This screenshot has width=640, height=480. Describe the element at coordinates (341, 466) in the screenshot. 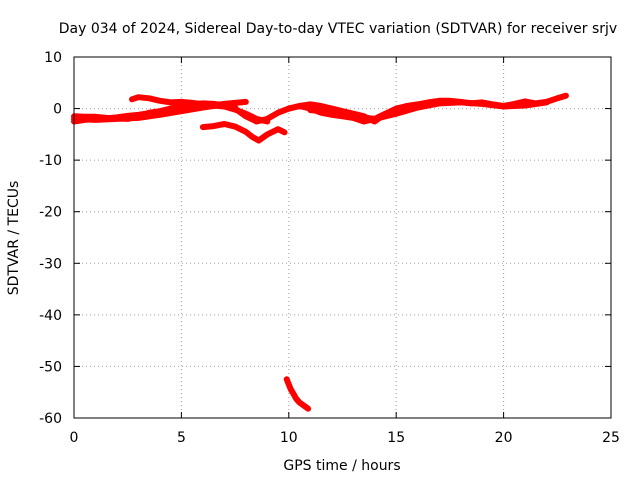

I see `x-axis-label: GPS time / hours` at that location.